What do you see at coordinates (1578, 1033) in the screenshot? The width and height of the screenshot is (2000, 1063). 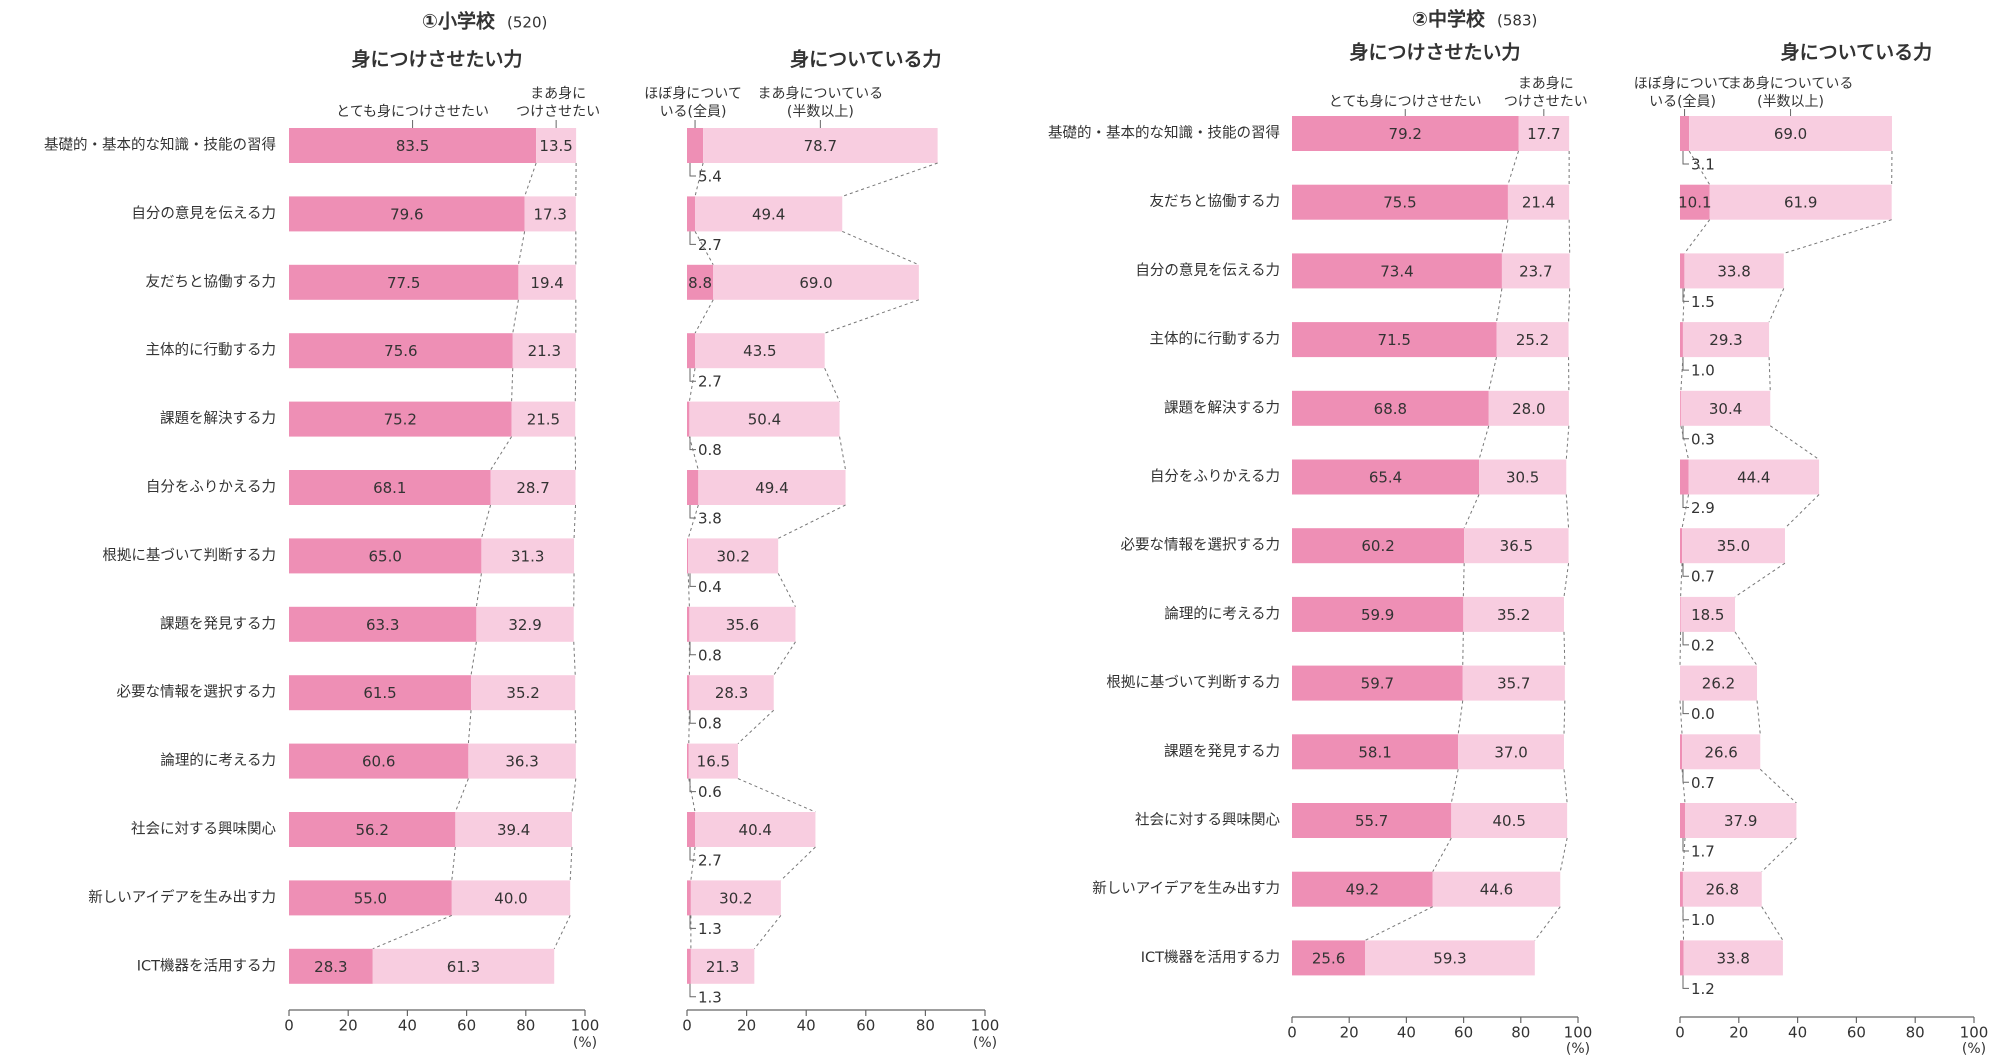 I see `tick-label: 100` at bounding box center [1578, 1033].